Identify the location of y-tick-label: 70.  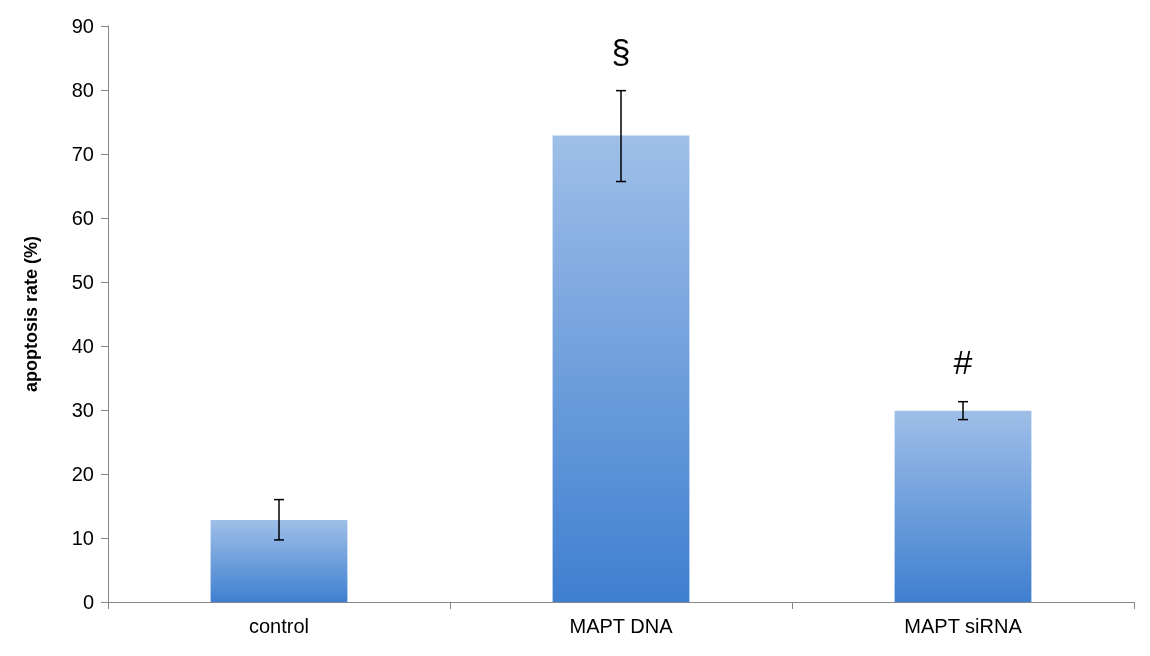
(82, 154).